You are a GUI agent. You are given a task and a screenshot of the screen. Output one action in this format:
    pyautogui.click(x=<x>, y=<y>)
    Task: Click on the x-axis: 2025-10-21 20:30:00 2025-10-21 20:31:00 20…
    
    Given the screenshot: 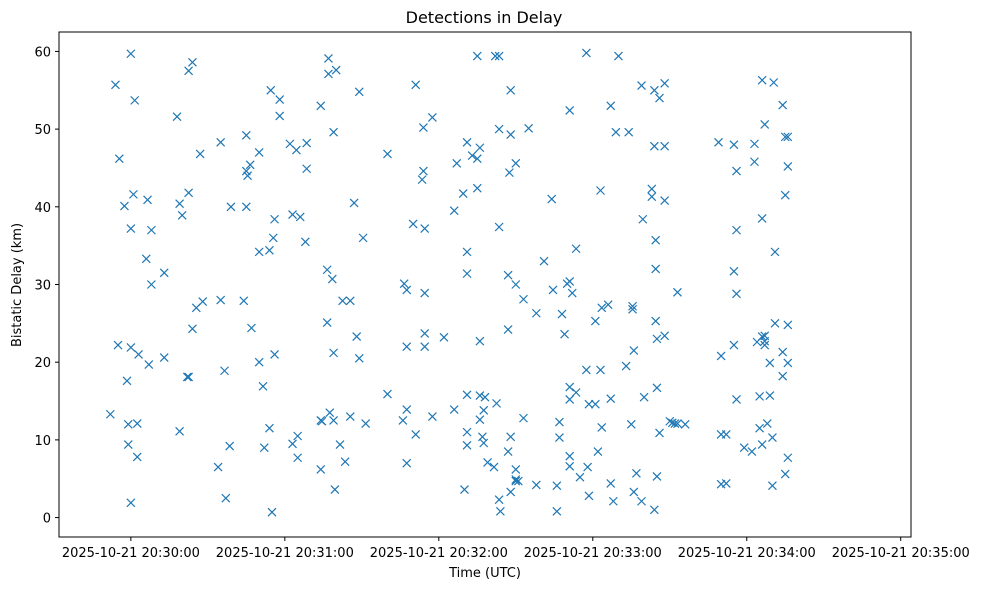 What is the action you would take?
    pyautogui.click(x=516, y=549)
    